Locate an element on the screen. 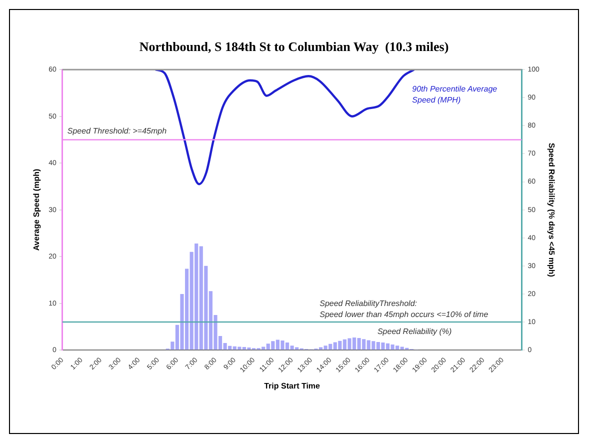 The height and width of the screenshot is (447, 592). chart-title: Northbound, S 184th St to Columbian Way (10.3 miles) is located at coordinates (294, 46).